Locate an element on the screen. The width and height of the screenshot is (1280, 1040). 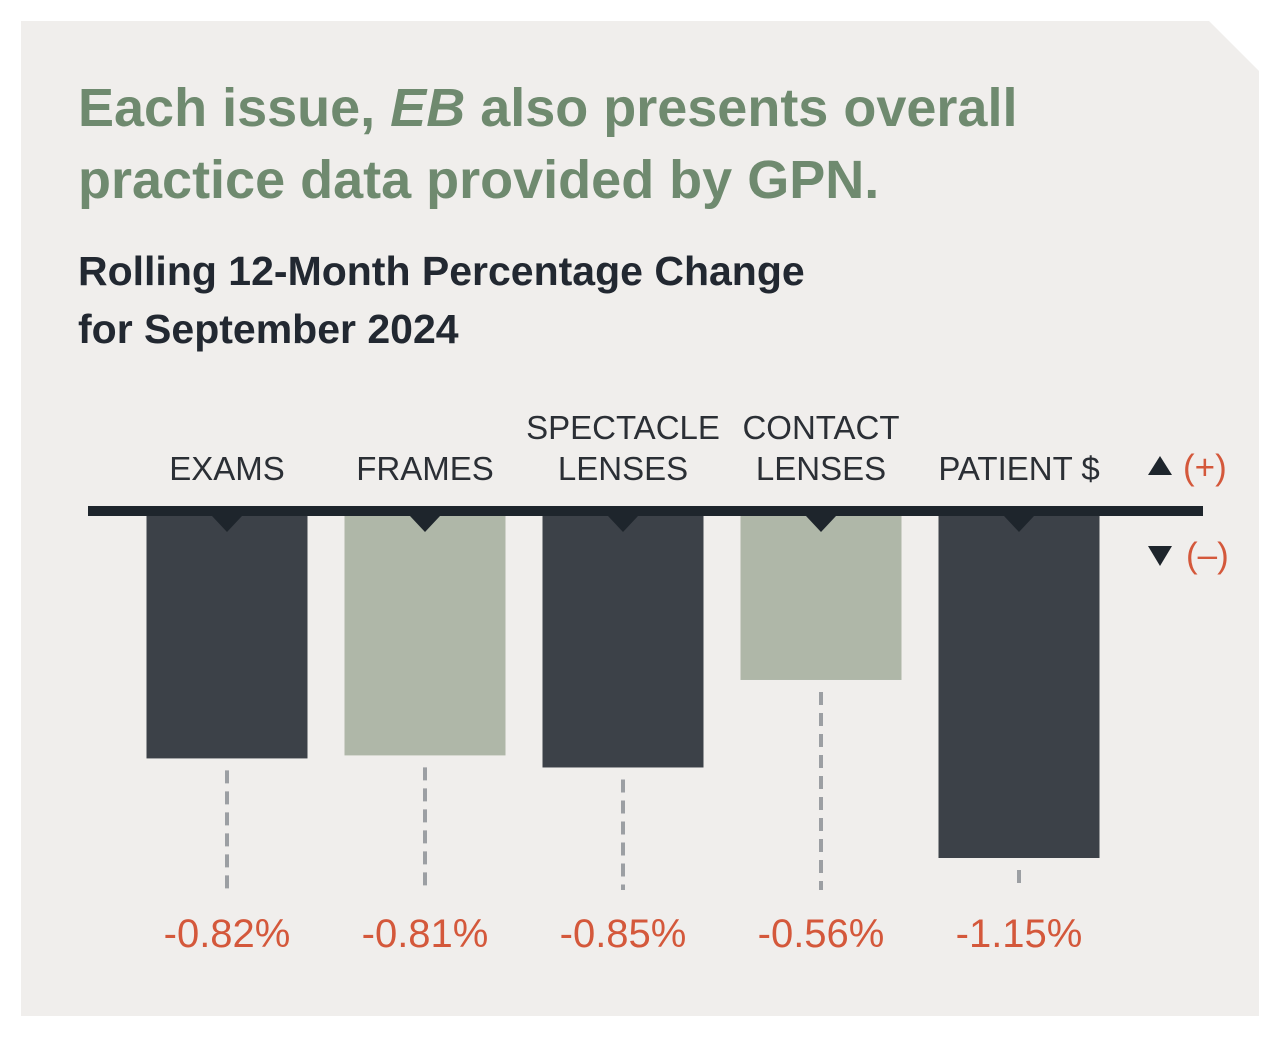
category-label: PATIENT $ is located at coordinates (1018, 468).